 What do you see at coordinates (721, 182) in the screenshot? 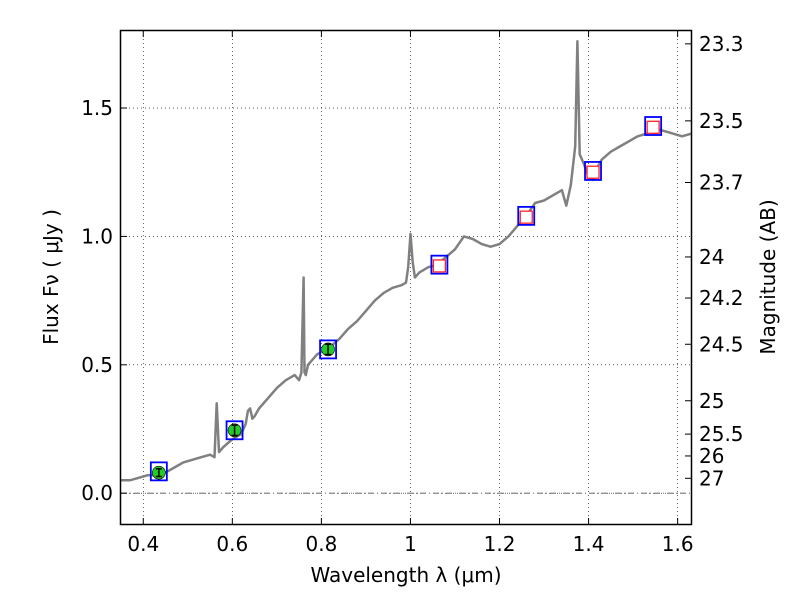
I see `magnitude-tick-label: 23.7` at bounding box center [721, 182].